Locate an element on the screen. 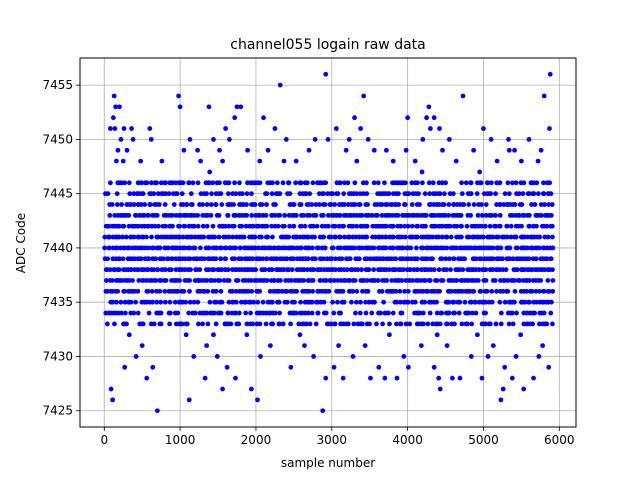 The width and height of the screenshot is (640, 480). y-tick-label: 7435 is located at coordinates (57, 302).